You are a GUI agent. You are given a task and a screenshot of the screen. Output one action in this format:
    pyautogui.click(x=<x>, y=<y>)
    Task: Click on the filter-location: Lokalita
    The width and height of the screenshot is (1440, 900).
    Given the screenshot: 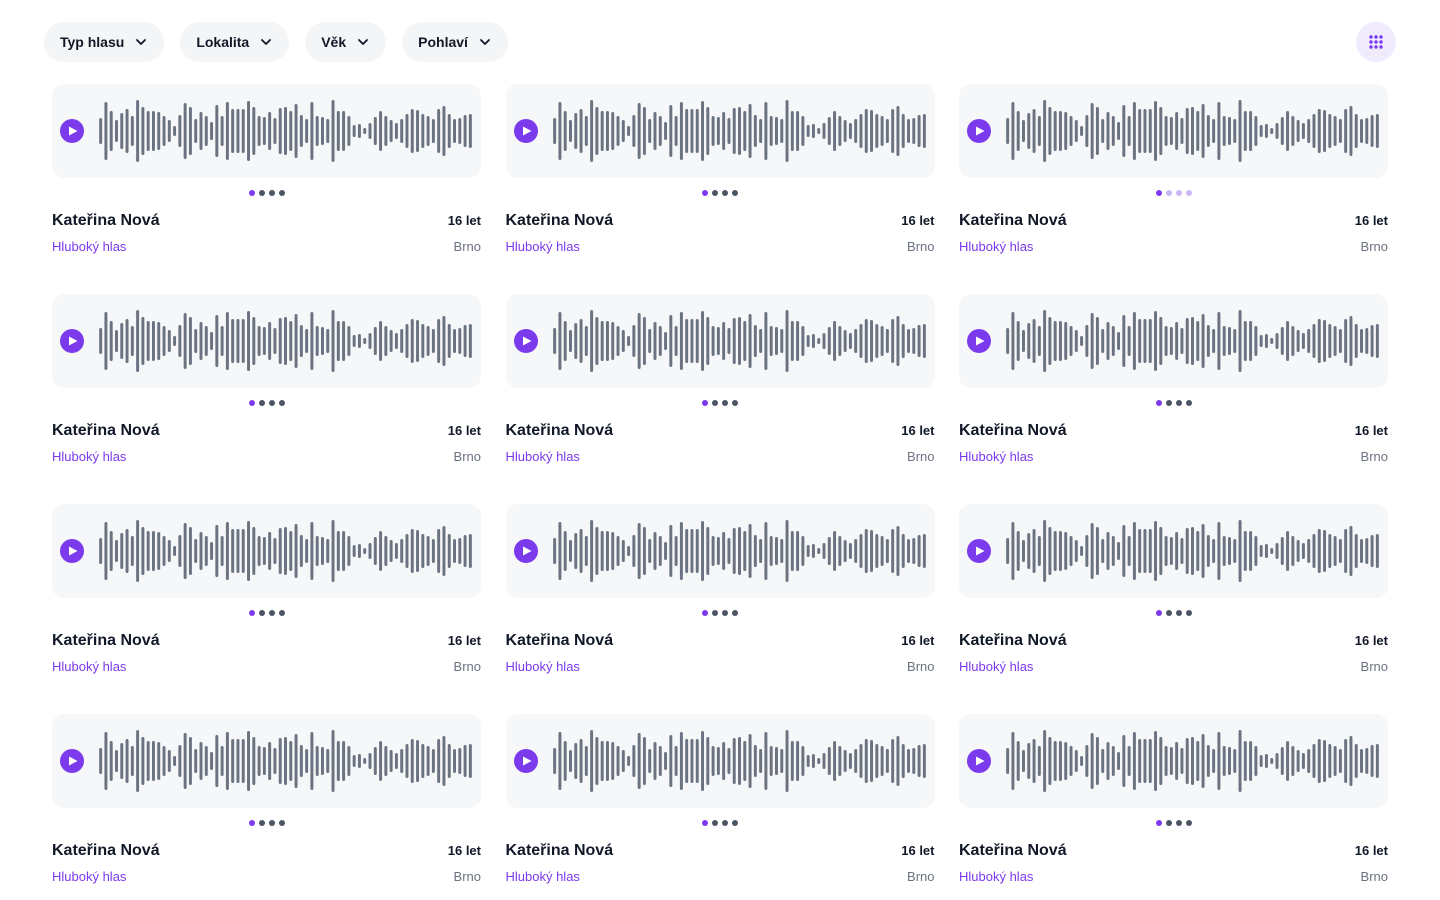 What is the action you would take?
    pyautogui.click(x=235, y=42)
    